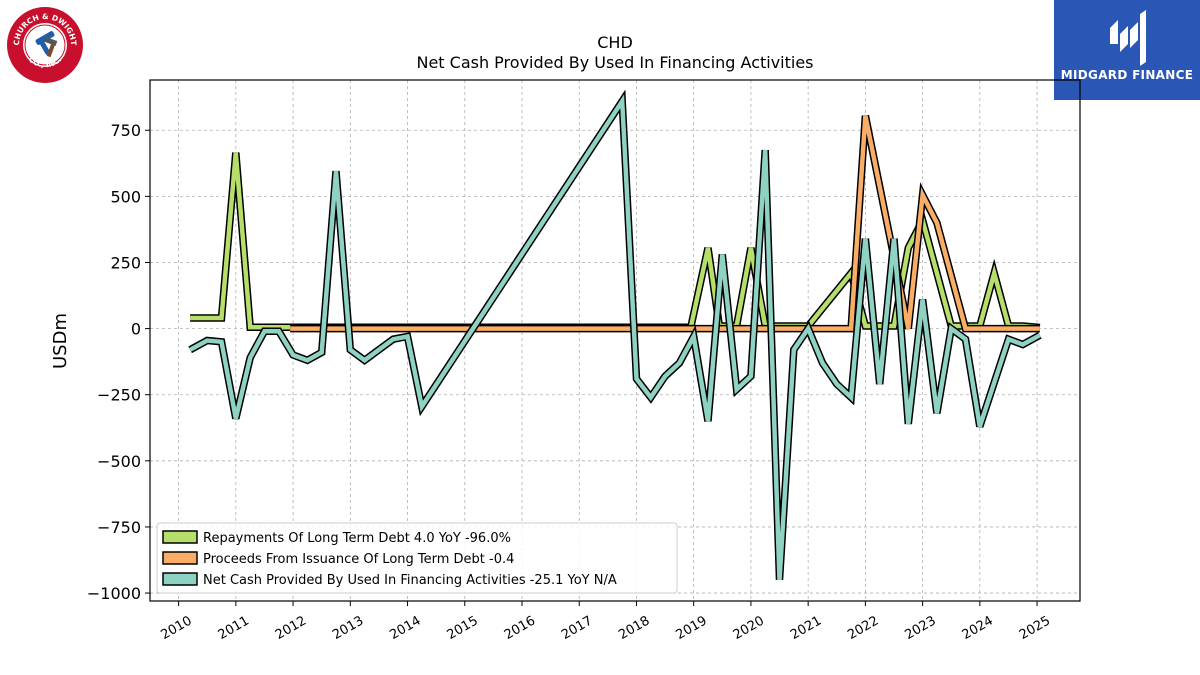  Describe the element at coordinates (634, 628) in the screenshot. I see `x-tick-label: 2018` at that location.